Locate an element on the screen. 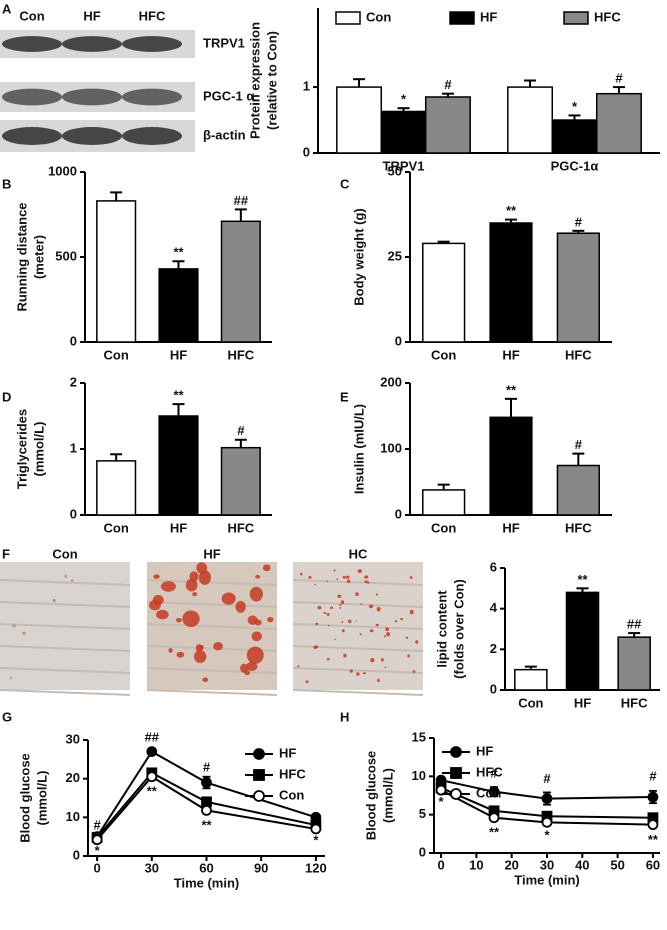 The height and width of the screenshot is (930, 667). x-tick-label: 20 is located at coordinates (511, 864).